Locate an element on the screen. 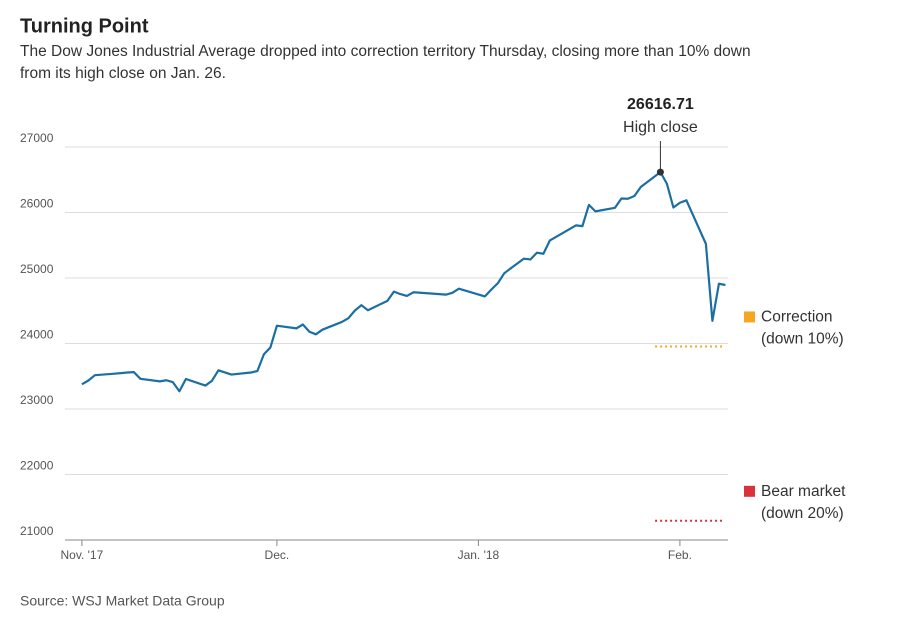  y-tick-label: 23000 is located at coordinates (37, 400).